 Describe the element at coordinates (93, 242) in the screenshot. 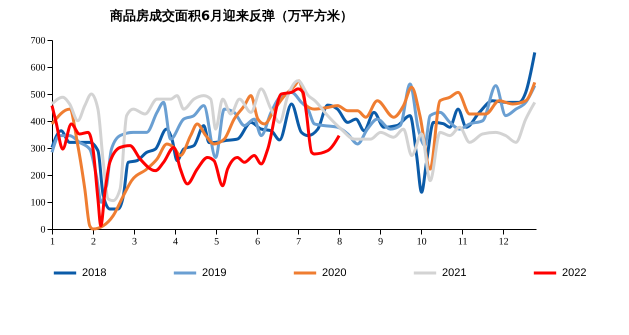

I see `x-tick-label: 2` at that location.